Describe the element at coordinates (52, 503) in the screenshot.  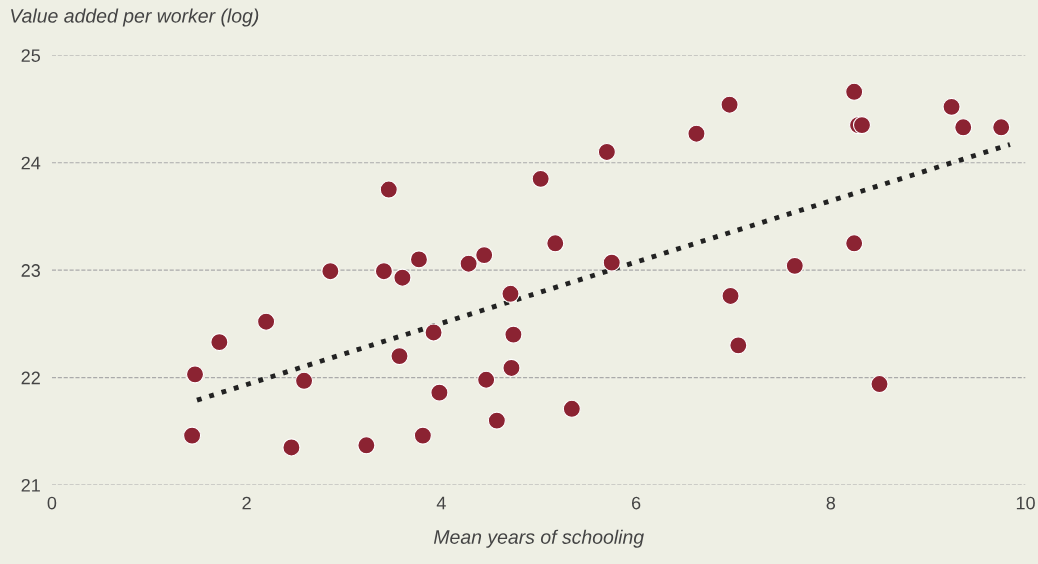
I see `x-tick-label: 0` at that location.